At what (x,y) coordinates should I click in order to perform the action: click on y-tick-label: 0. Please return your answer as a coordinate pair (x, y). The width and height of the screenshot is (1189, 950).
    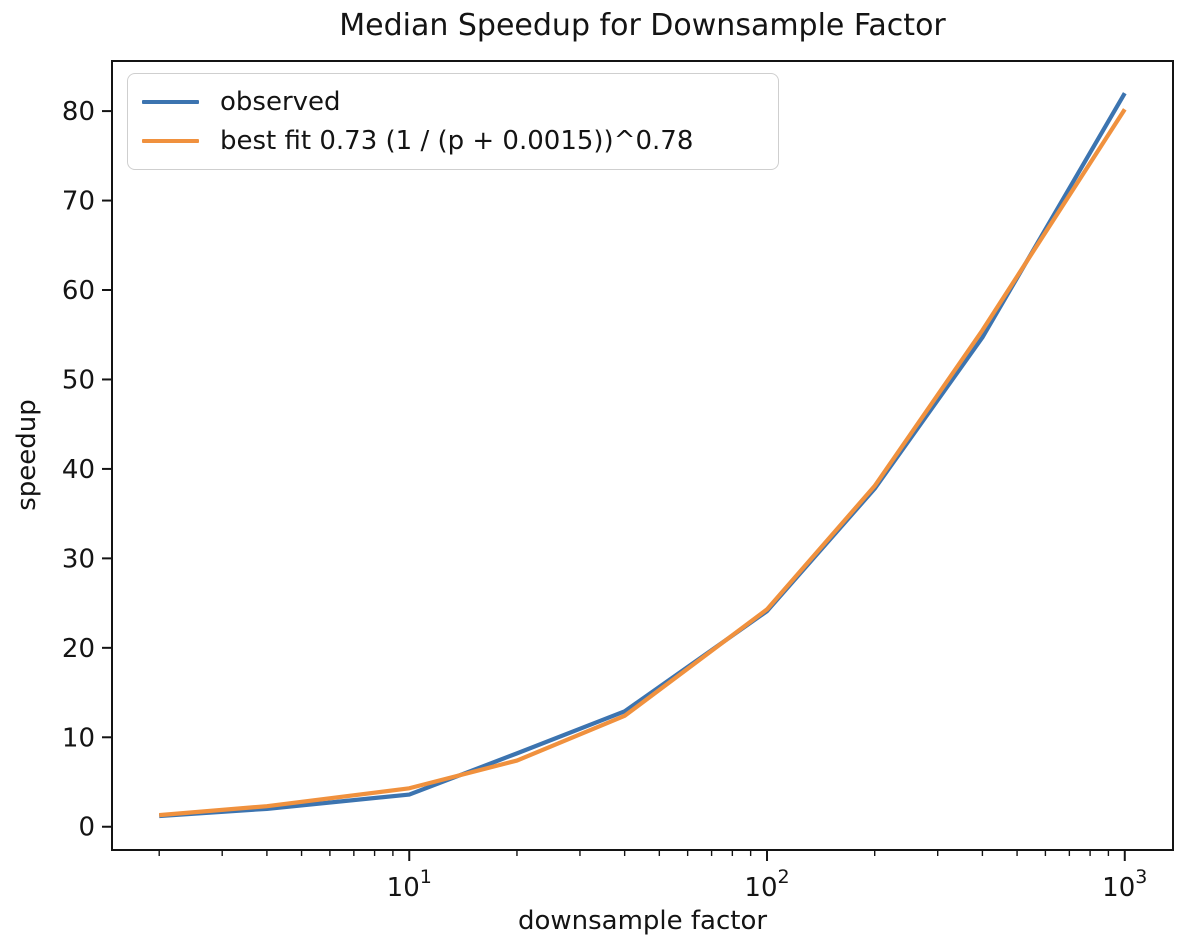
    Looking at the image, I should click on (86, 828).